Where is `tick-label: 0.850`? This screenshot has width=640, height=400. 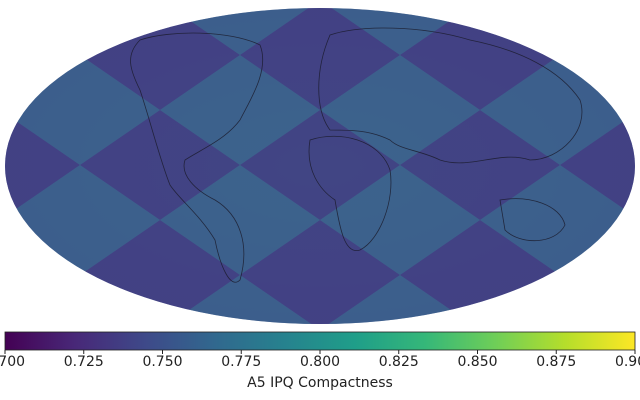
tick-label: 0.850 is located at coordinates (477, 362).